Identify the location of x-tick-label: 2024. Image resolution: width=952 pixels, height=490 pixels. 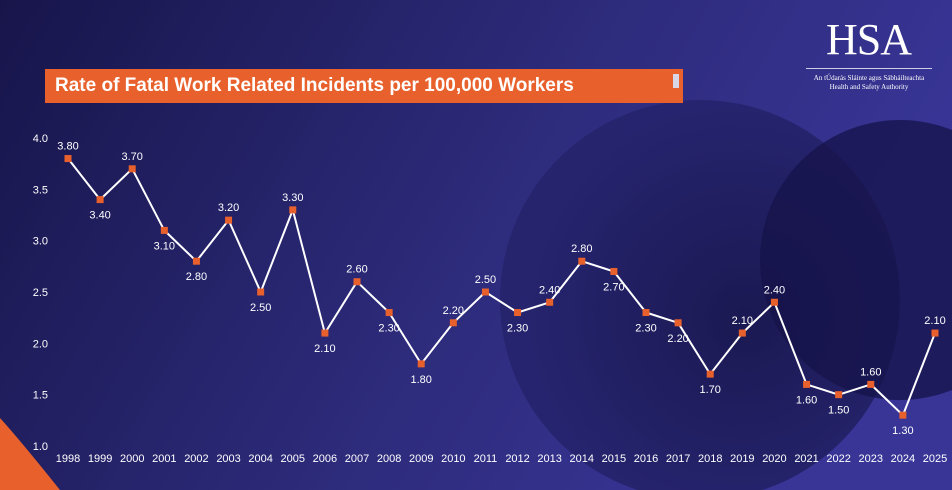
(903, 459).